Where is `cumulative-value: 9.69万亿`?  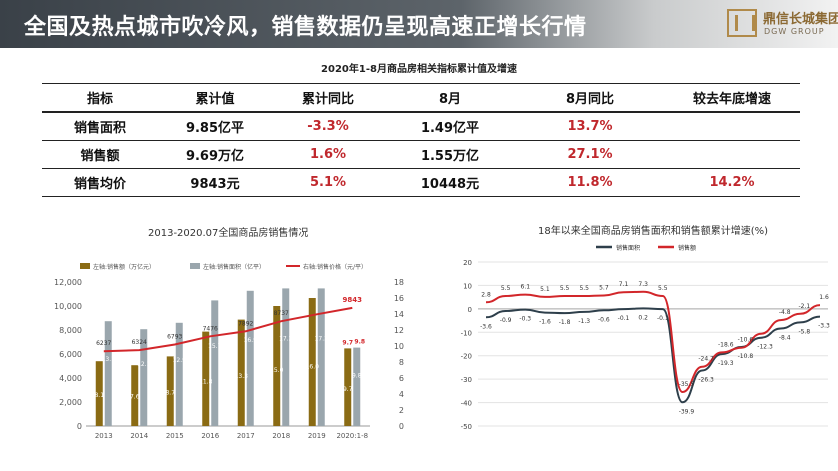
cumulative-value: 9.69万亿 is located at coordinates (215, 154).